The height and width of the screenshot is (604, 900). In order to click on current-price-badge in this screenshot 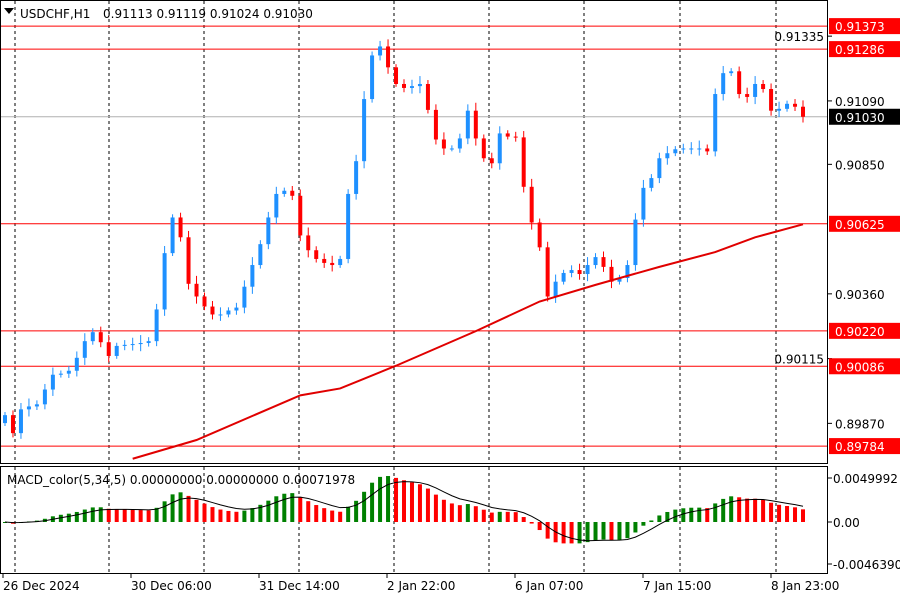, I will do `click(864, 116)`.